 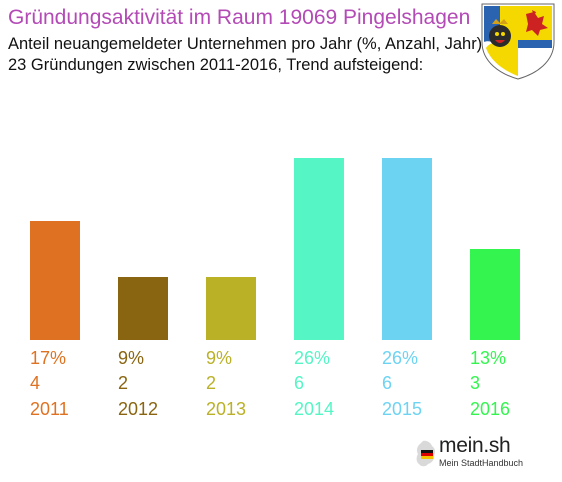 What do you see at coordinates (481, 463) in the screenshot?
I see `brand-tagline: Mein StadtHandbuch` at bounding box center [481, 463].